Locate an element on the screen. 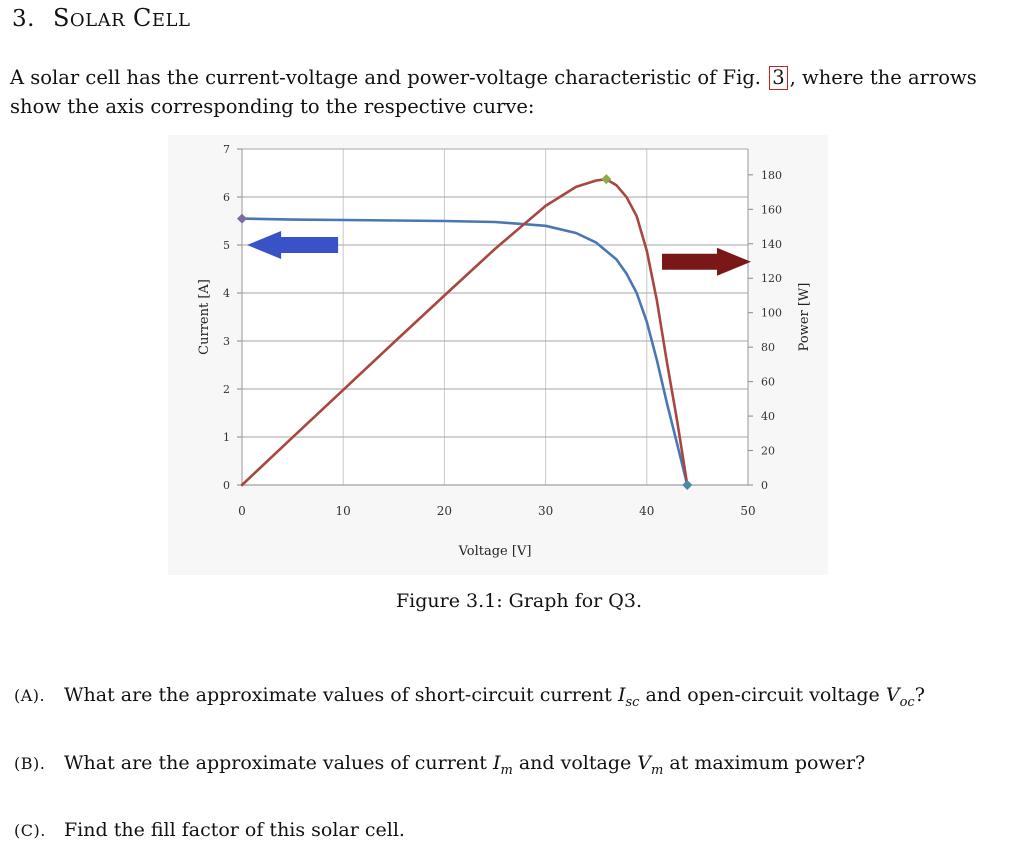 The width and height of the screenshot is (1024, 856). x-tick-label: 40 is located at coordinates (646, 511).